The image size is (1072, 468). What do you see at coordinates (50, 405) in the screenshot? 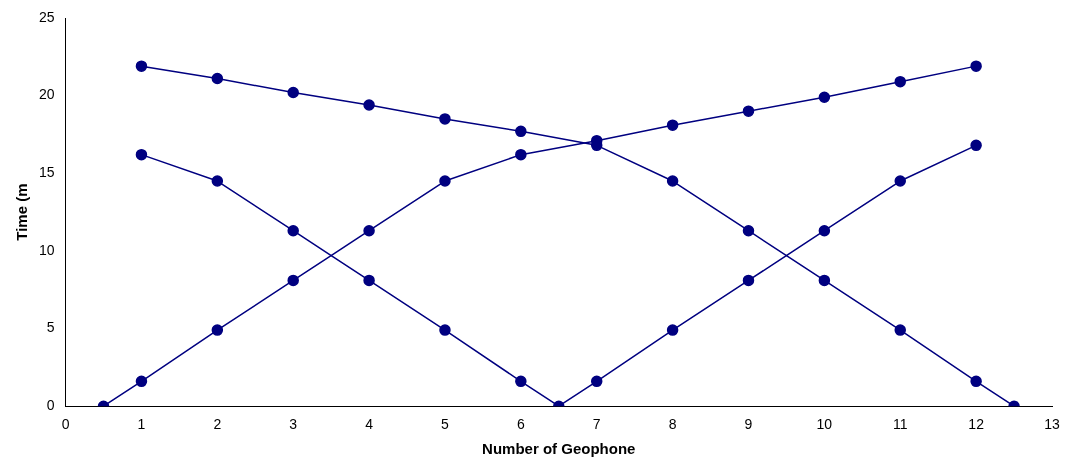
I see `y-tick-label: 0` at bounding box center [50, 405].